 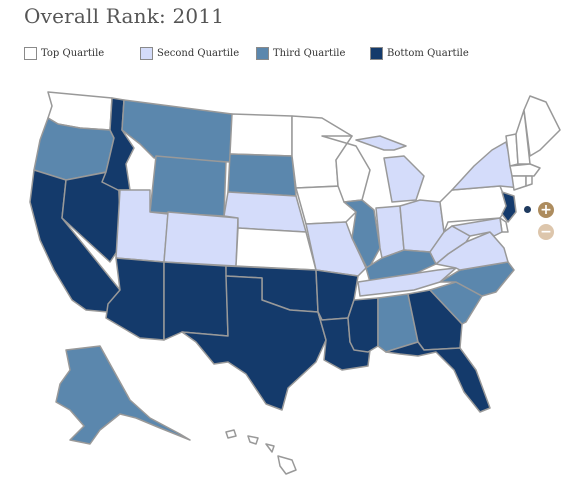 I want to click on legend-label: Bottom Quartile, so click(x=428, y=53).